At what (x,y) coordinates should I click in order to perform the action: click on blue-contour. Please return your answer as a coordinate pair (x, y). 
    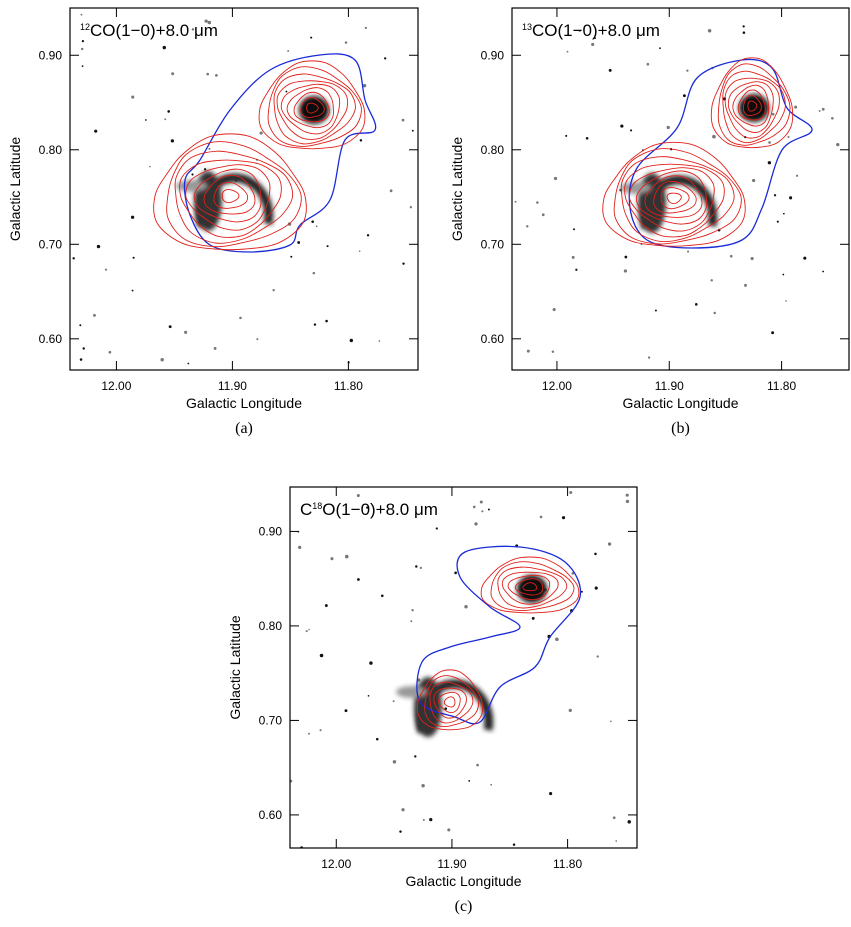
    Looking at the image, I should click on (720, 153).